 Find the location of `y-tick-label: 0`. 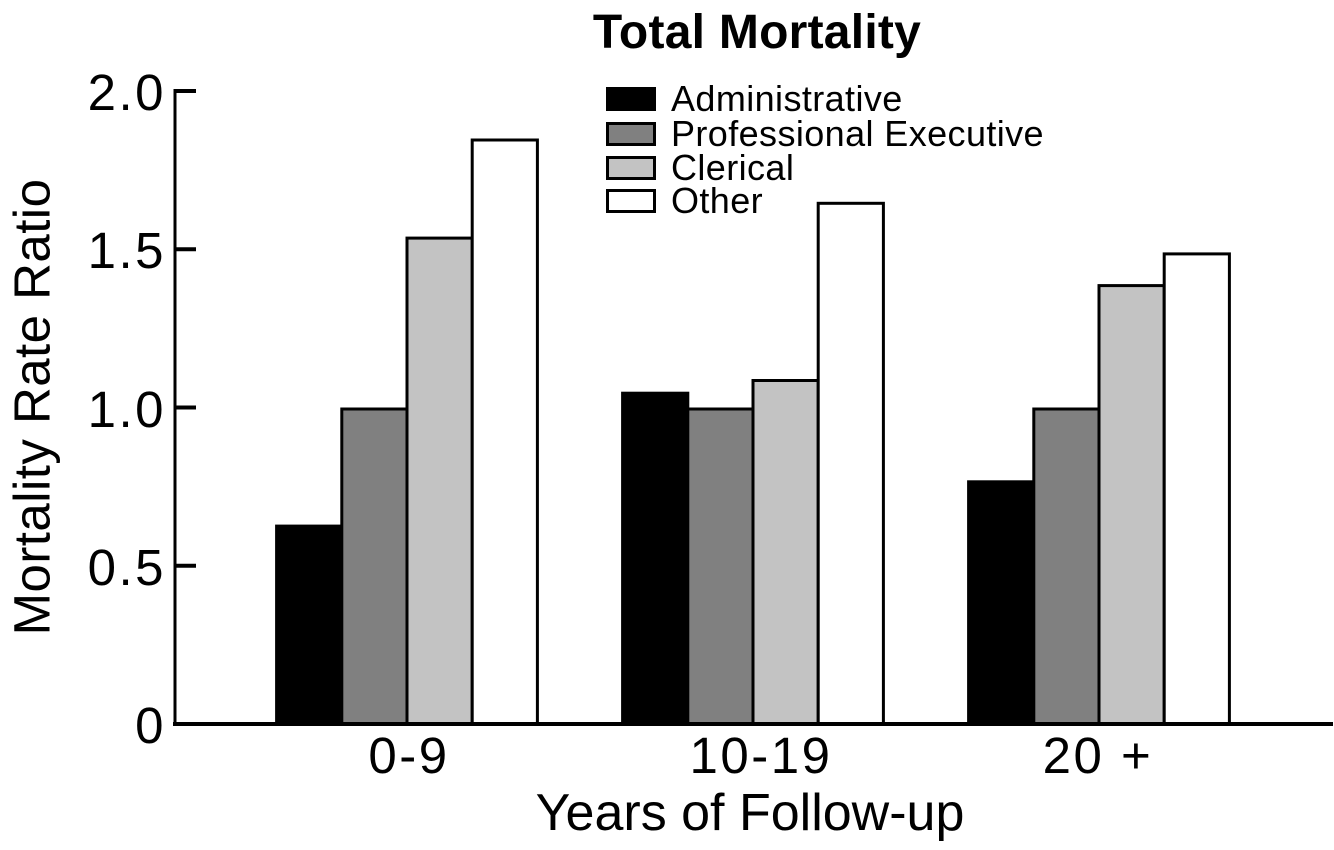

y-tick-label: 0 is located at coordinates (150, 725).